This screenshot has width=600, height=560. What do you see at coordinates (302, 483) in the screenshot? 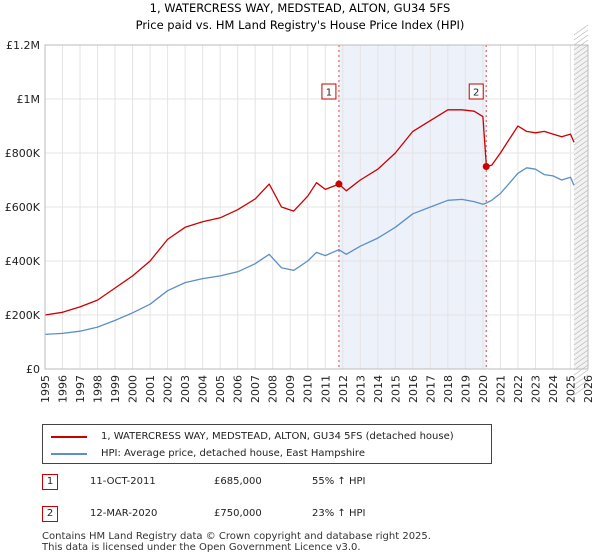
I see `sale-row: 1 11-OCT-2011 £685,000 55% ↑ HPI` at bounding box center [302, 483].